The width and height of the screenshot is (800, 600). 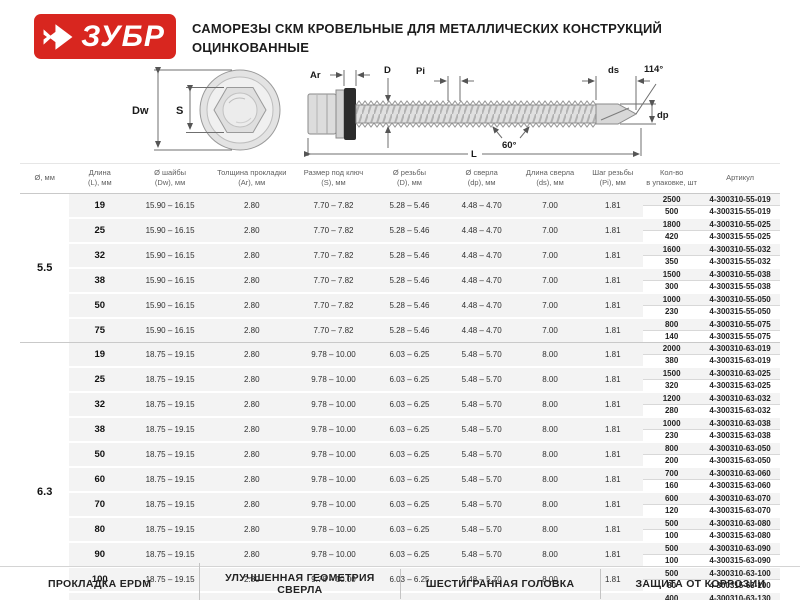 What do you see at coordinates (672, 237) in the screenshot?
I see `qty-cell: 420` at bounding box center [672, 237].